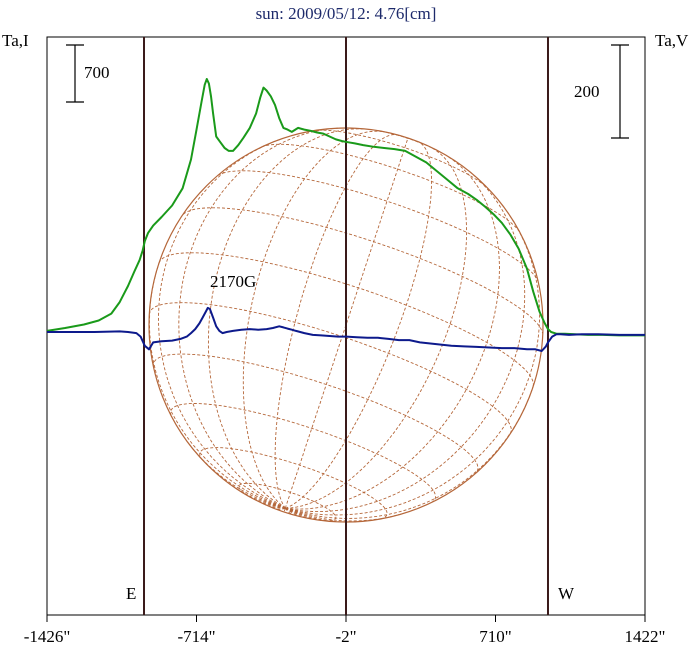 The image size is (696, 649). What do you see at coordinates (345, 636) in the screenshot?
I see `x-tick-label: -2"` at bounding box center [345, 636].